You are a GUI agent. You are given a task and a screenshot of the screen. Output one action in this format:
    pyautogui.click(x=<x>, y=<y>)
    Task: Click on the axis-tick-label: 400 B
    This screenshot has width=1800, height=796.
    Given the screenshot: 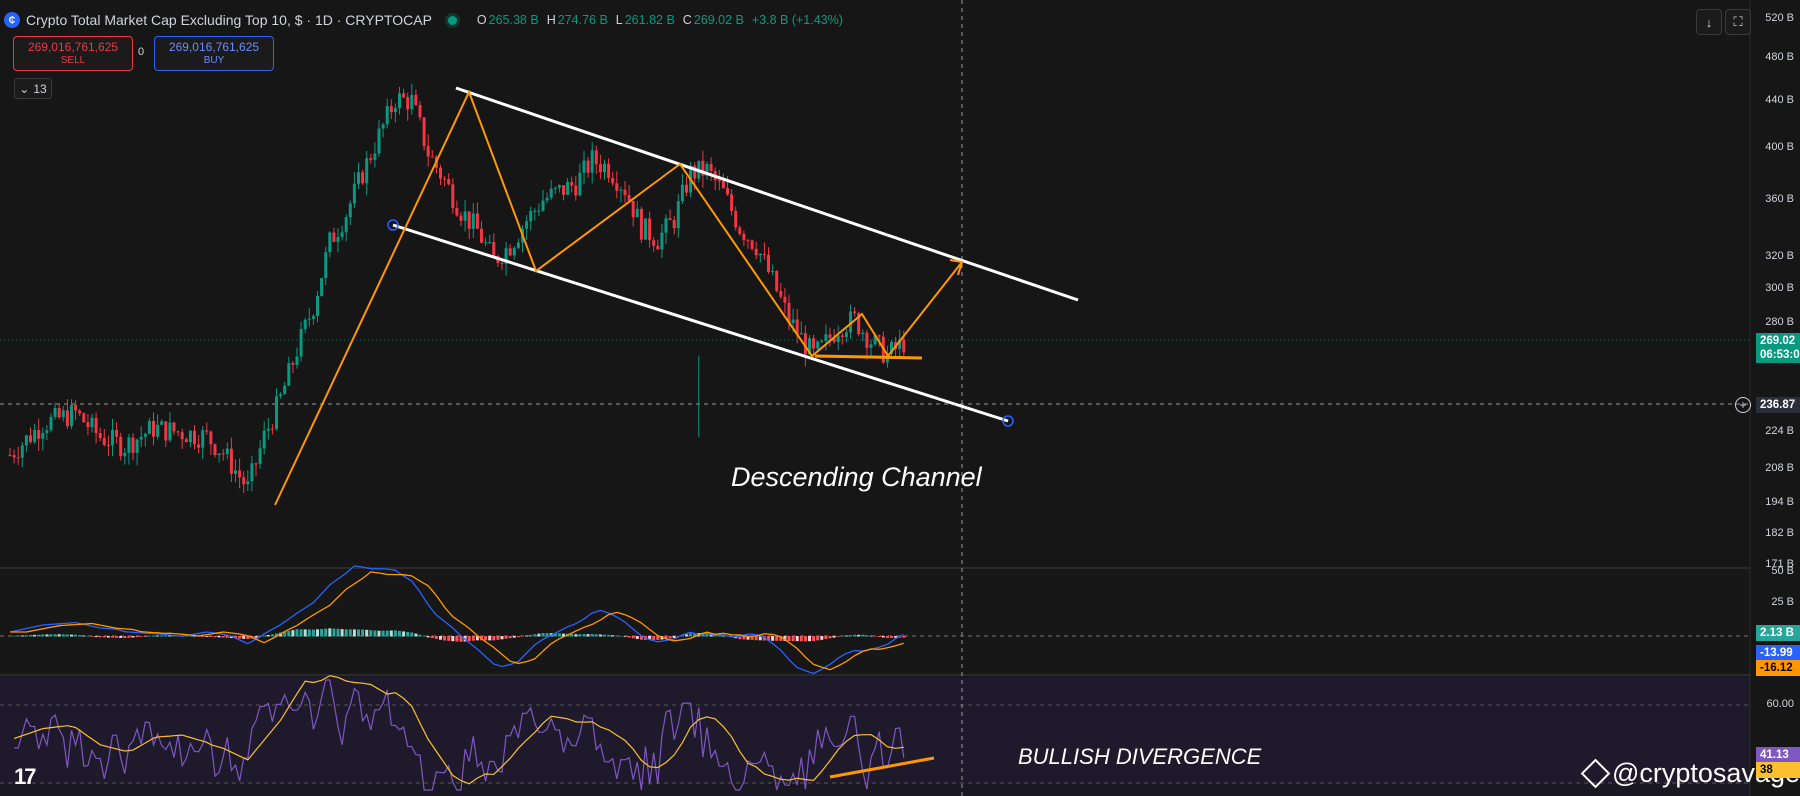 What is the action you would take?
    pyautogui.click(x=1779, y=146)
    